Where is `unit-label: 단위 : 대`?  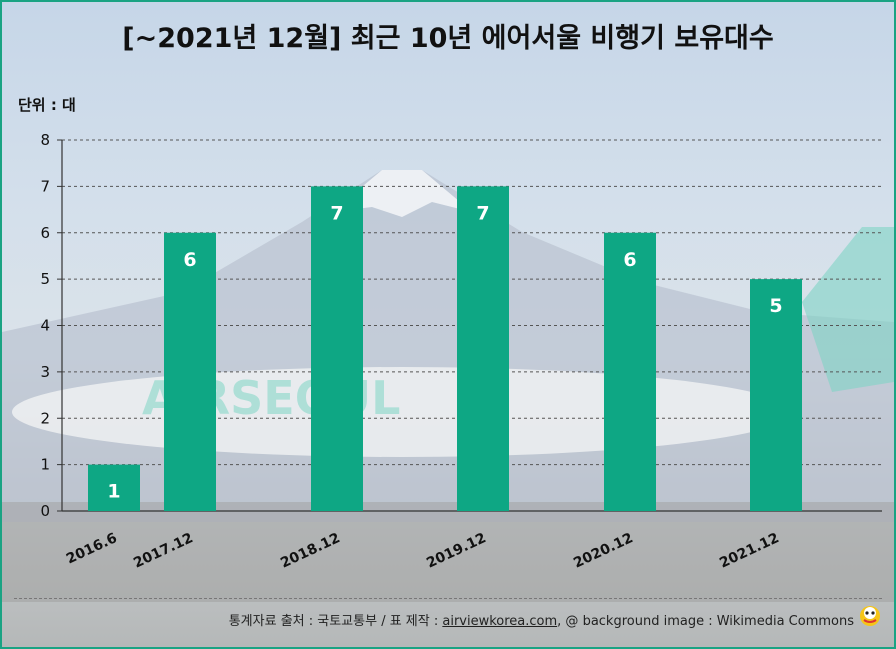 unit-label: 단위 : 대 is located at coordinates (47, 105).